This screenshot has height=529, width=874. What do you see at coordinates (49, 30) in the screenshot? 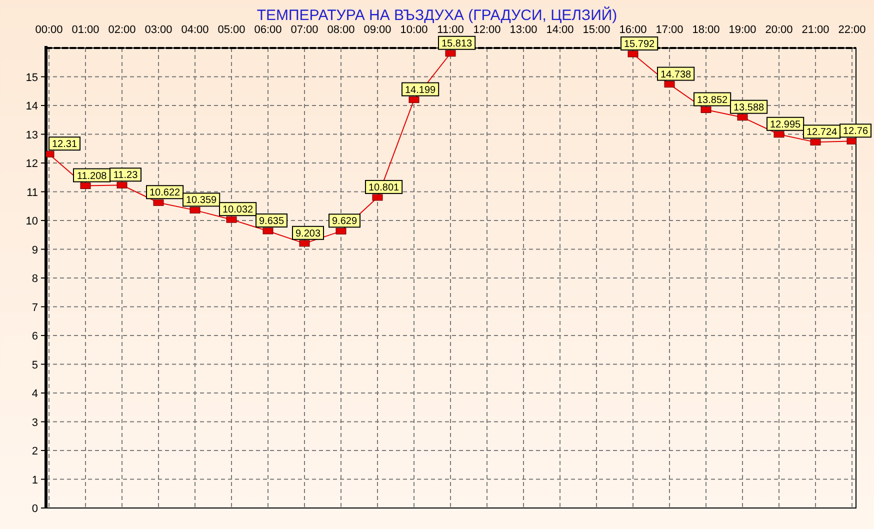
I see `x-tick-label: 00:00` at bounding box center [49, 30].